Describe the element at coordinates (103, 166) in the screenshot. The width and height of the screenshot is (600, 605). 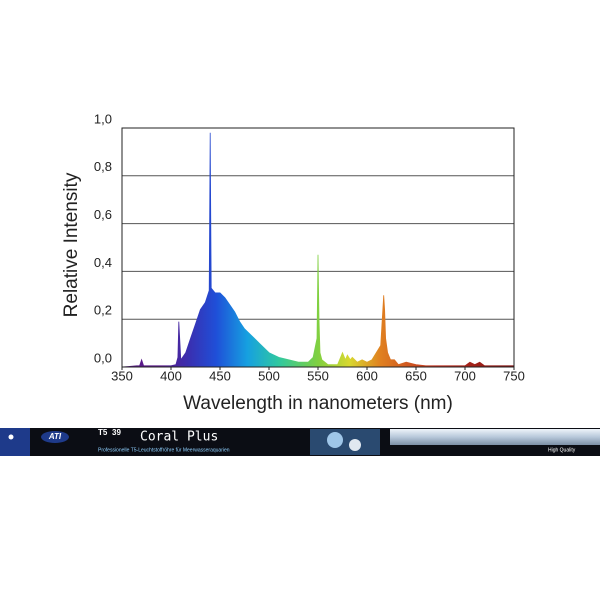
I see `y-tick-label: 0,8` at that location.